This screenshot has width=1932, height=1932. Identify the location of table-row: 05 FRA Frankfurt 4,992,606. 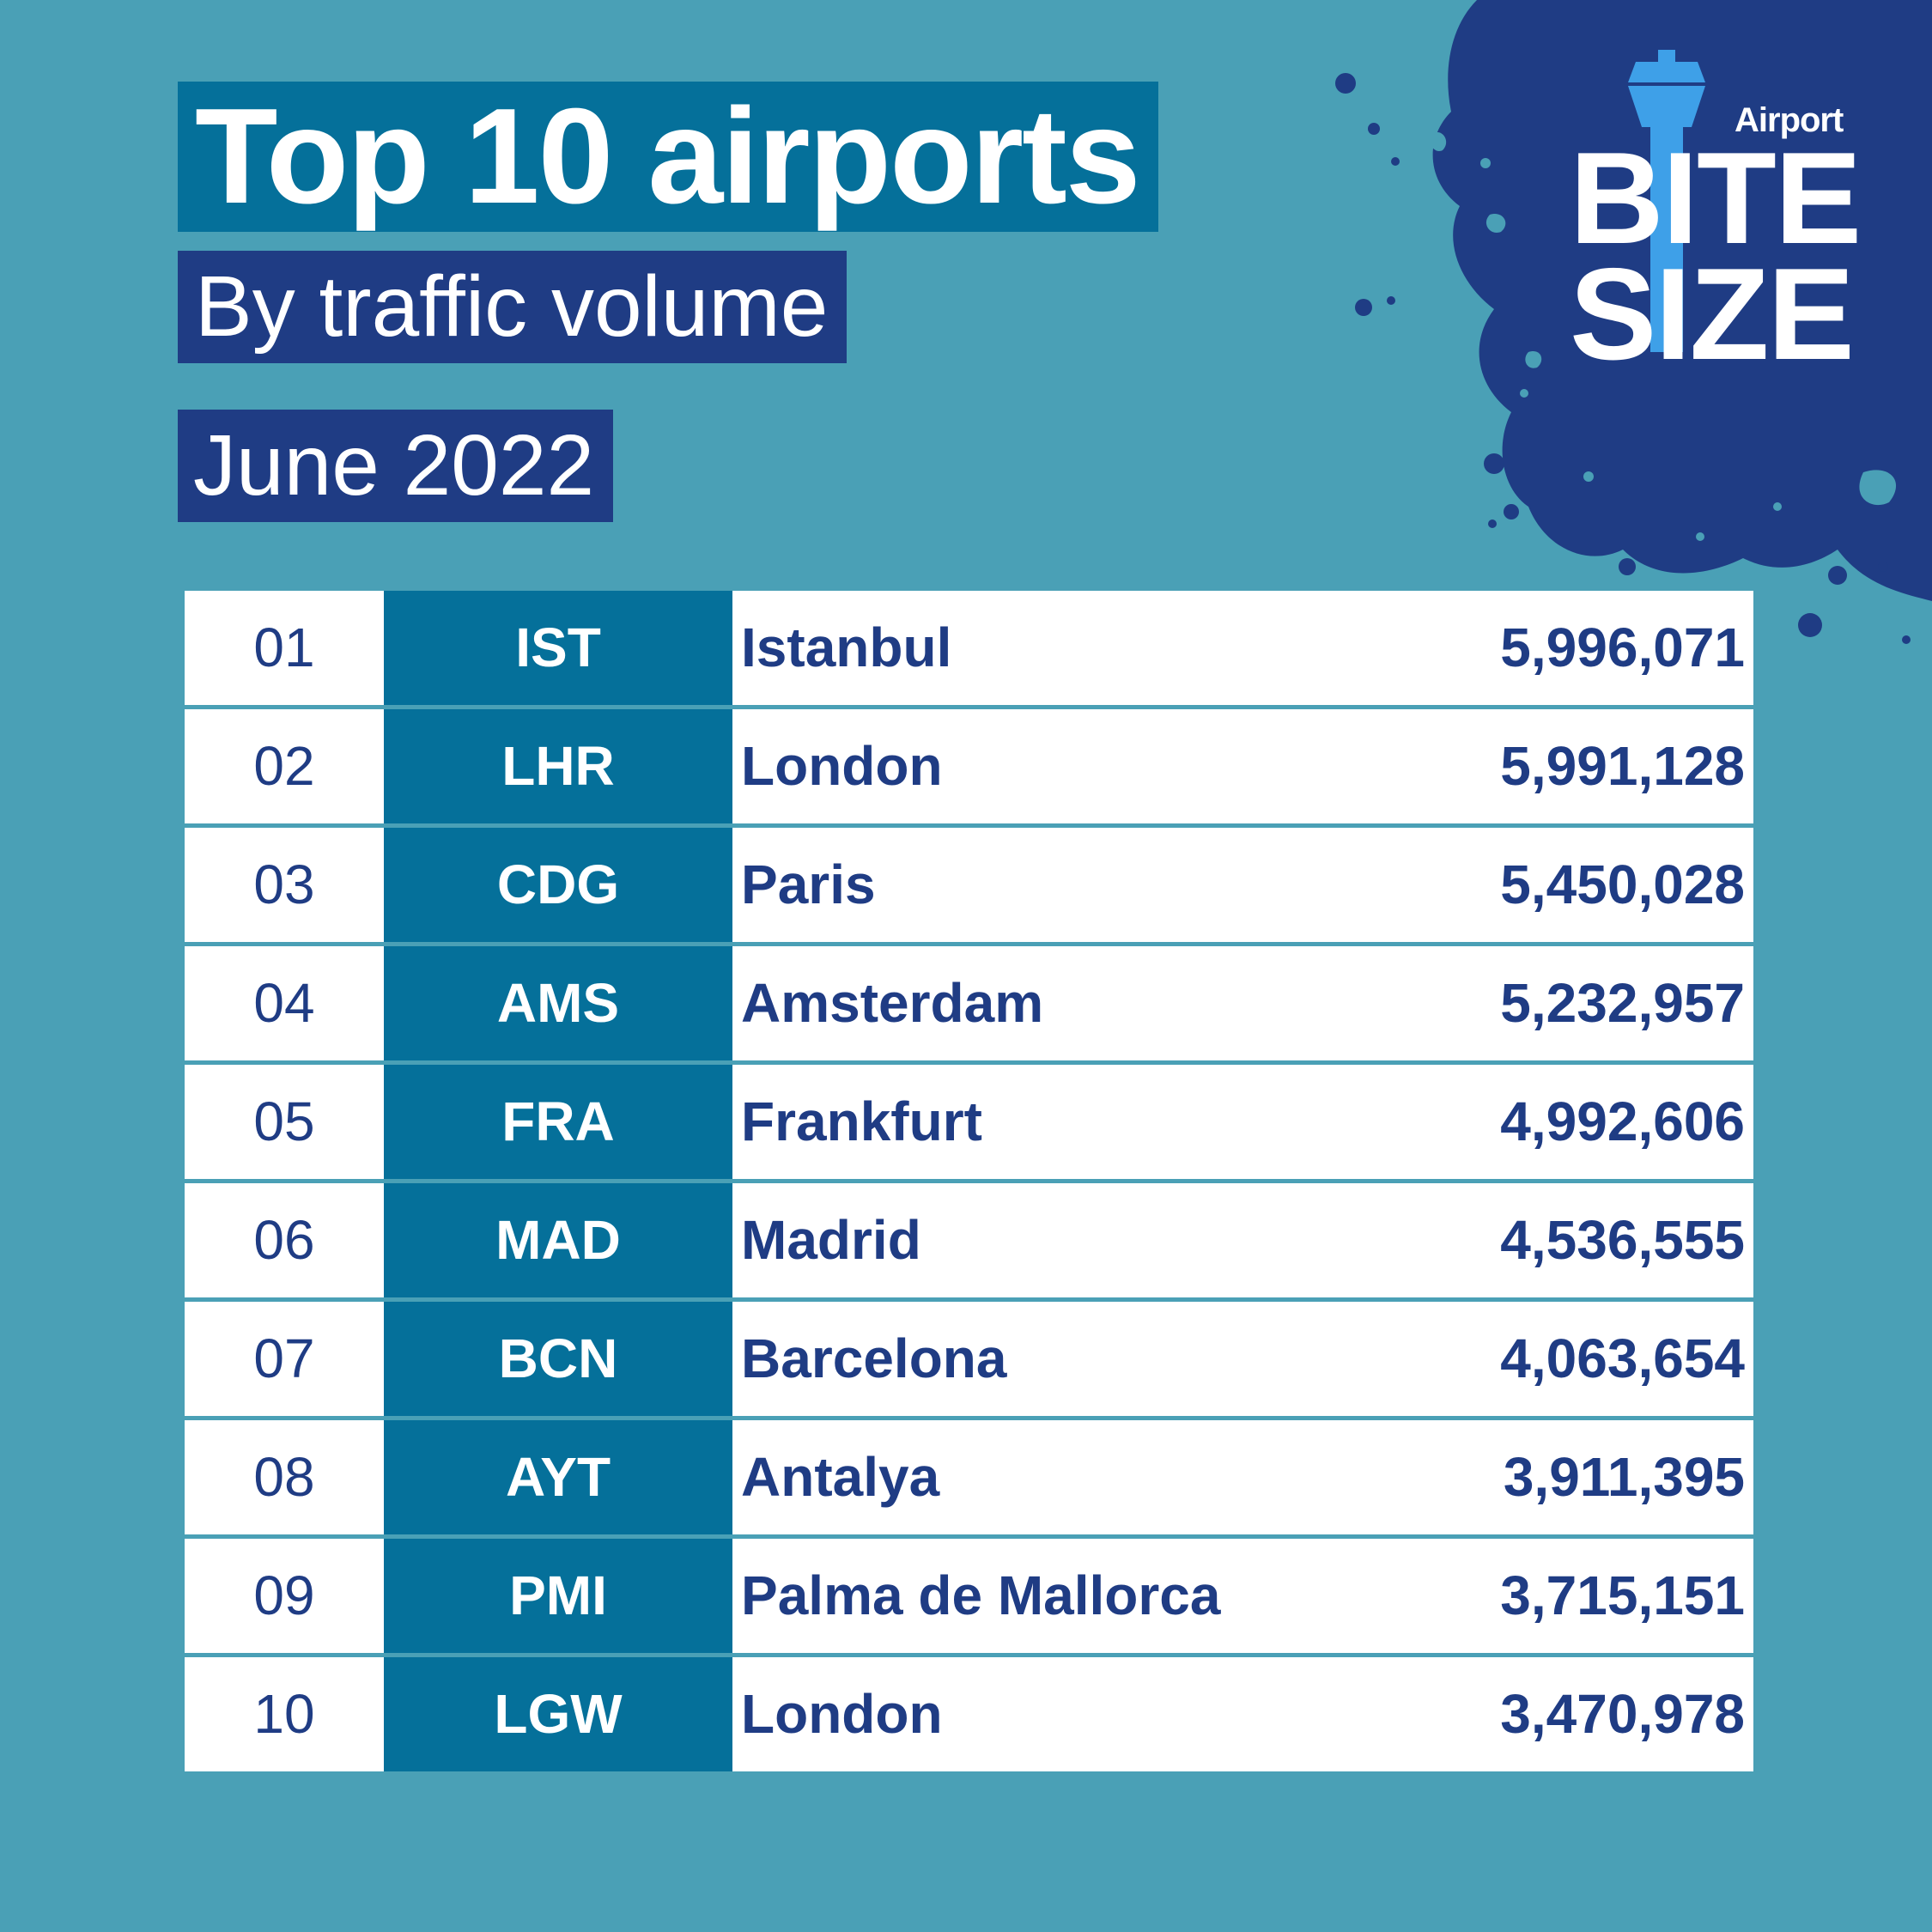
(969, 1122).